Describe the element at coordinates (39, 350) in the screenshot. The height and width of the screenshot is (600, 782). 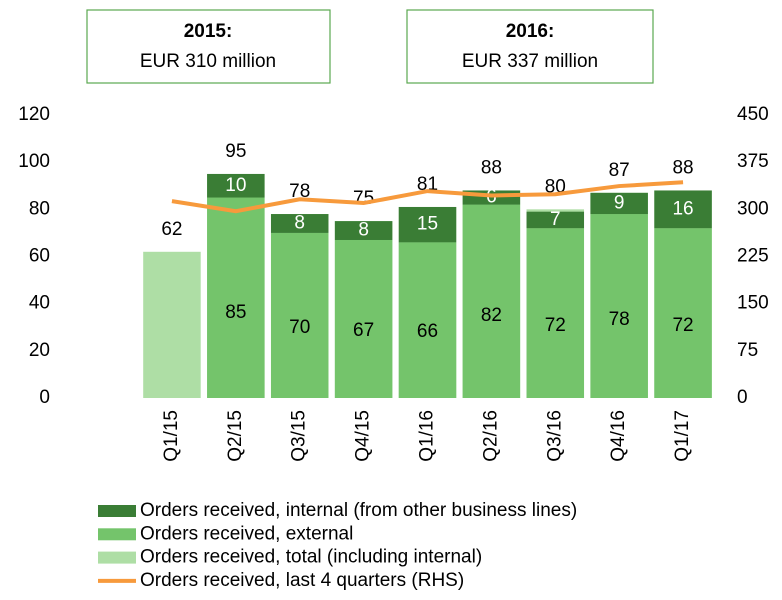
I see `y-tick-label: 20` at that location.